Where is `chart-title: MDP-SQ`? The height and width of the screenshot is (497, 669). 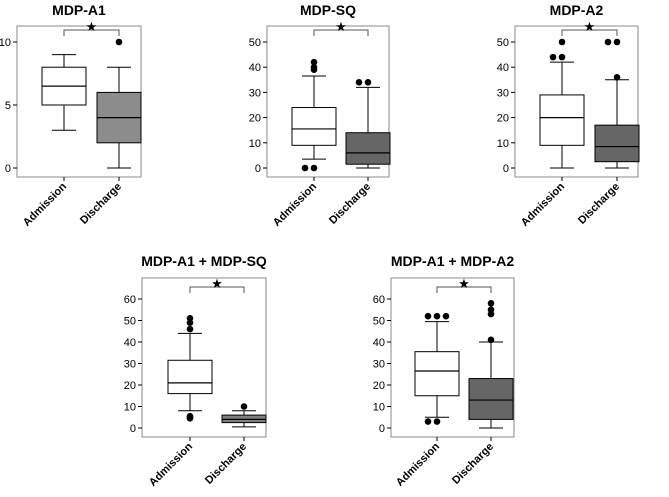
chart-title: MDP-SQ is located at coordinates (328, 10).